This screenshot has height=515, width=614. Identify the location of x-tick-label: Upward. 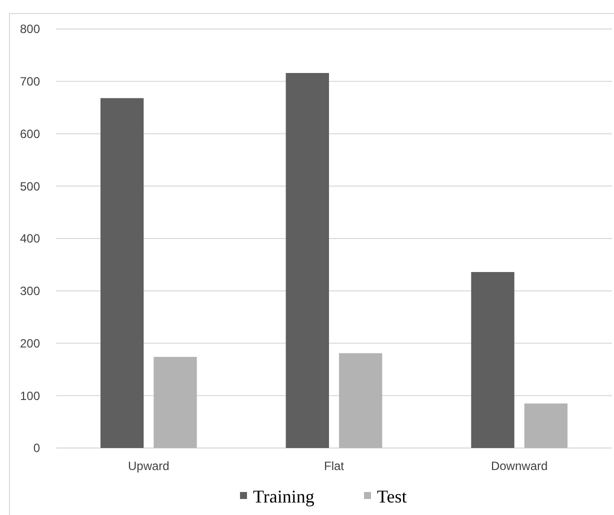
(149, 466).